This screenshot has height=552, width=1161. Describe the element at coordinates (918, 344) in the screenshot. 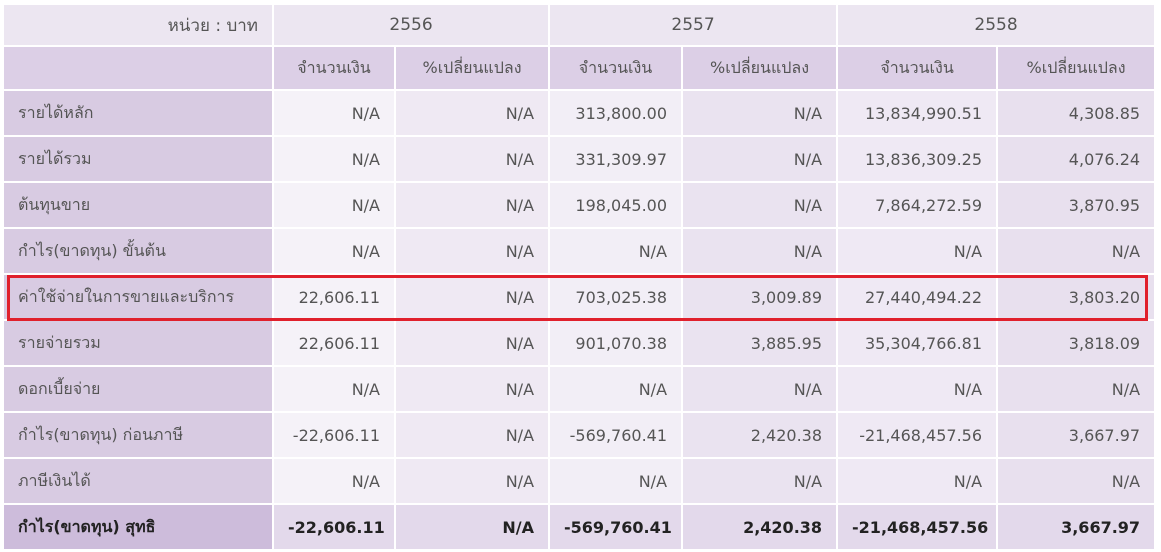

I see `amount-cell: 35,304,766.81` at that location.